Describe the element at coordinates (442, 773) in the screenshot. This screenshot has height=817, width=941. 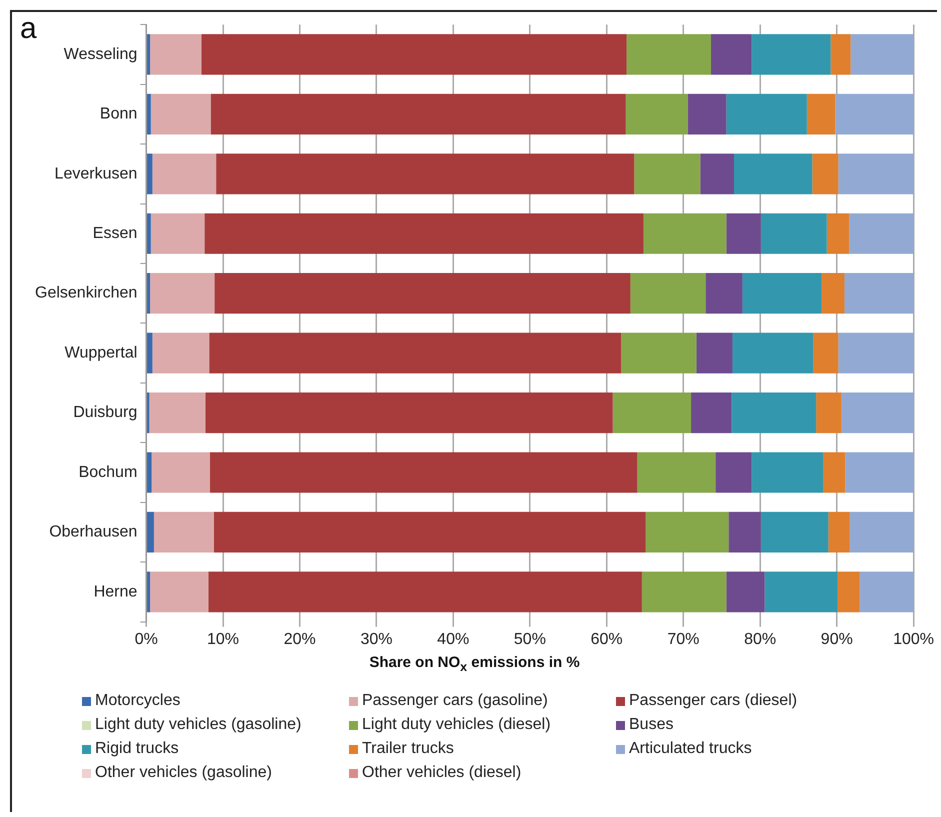
I see `legend-label: Other vehicles (diesel)` at that location.